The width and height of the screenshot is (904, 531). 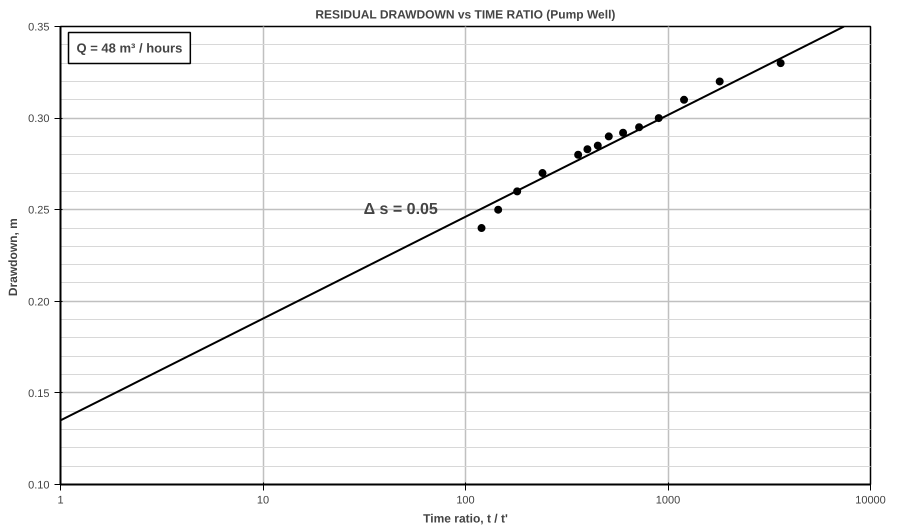 I want to click on x-tick-label: 100, so click(x=465, y=500).